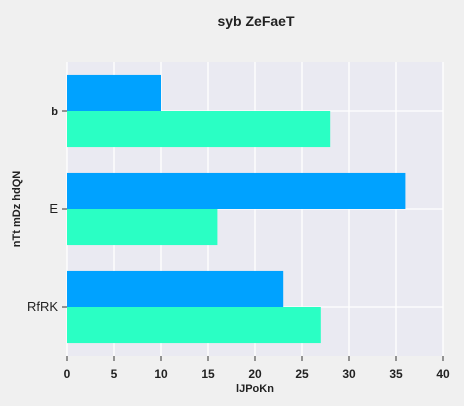 This screenshot has height=406, width=464. I want to click on y-tick-label: b, so click(54, 112).